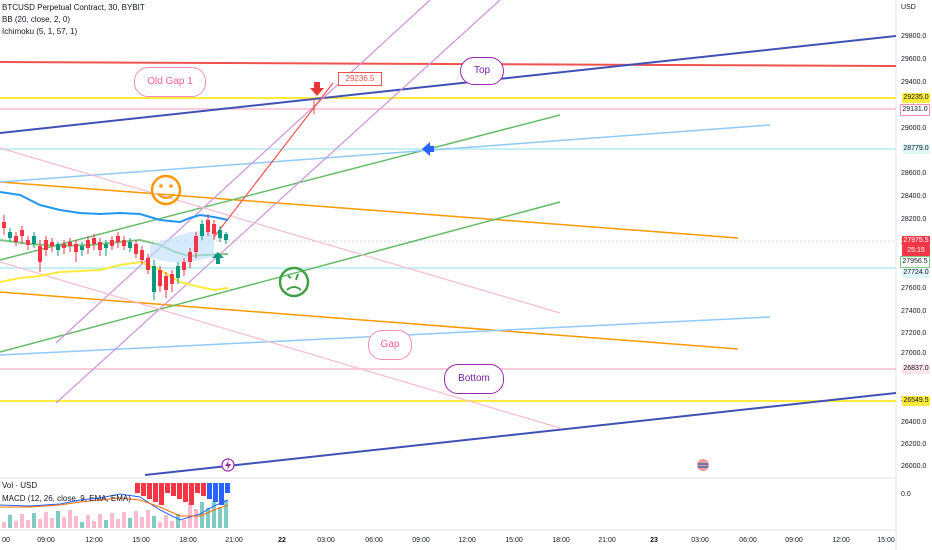 Image resolution: width=932 pixels, height=550 pixels. Describe the element at coordinates (360, 79) in the screenshot. I see `price-label-callout: 29236.5` at that location.